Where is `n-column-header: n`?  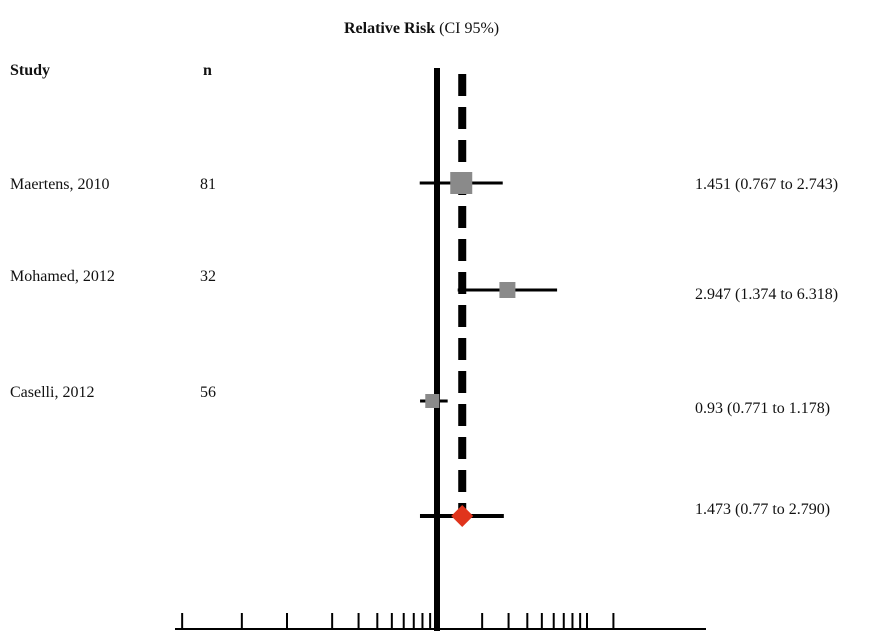 n-column-header: n is located at coordinates (207, 70).